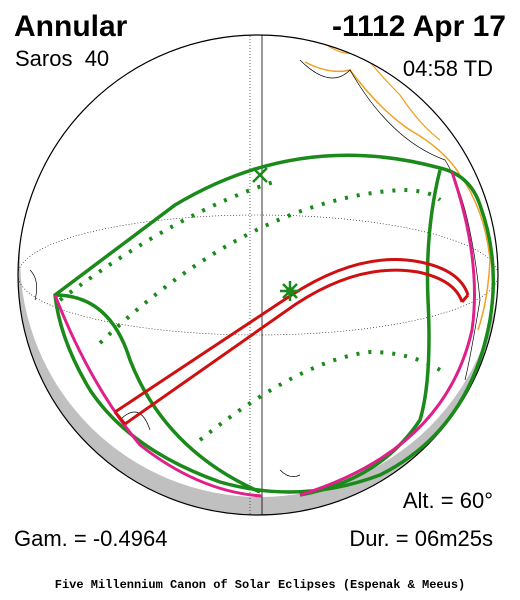 Image resolution: width=520 pixels, height=600 pixels. Describe the element at coordinates (260, 175) in the screenshot. I see `pole-marker` at that location.